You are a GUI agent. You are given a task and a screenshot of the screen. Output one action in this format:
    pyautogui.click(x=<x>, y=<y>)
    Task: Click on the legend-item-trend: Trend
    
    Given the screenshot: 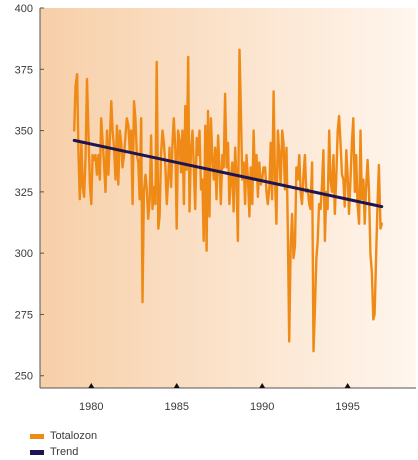 What is the action you would take?
    pyautogui.click(x=63, y=452)
    